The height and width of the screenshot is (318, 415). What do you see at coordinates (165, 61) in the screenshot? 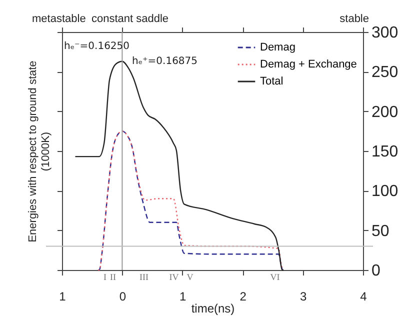
I see `annotation: hₑ⁺=0.16875` at bounding box center [165, 61].